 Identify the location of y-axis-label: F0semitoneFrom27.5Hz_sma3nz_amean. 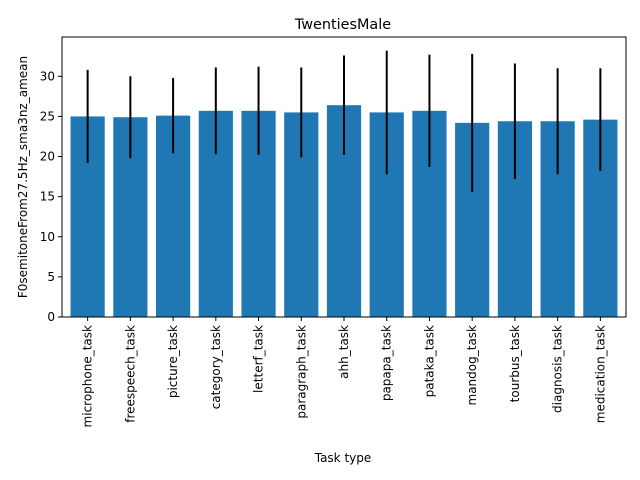
(23, 177).